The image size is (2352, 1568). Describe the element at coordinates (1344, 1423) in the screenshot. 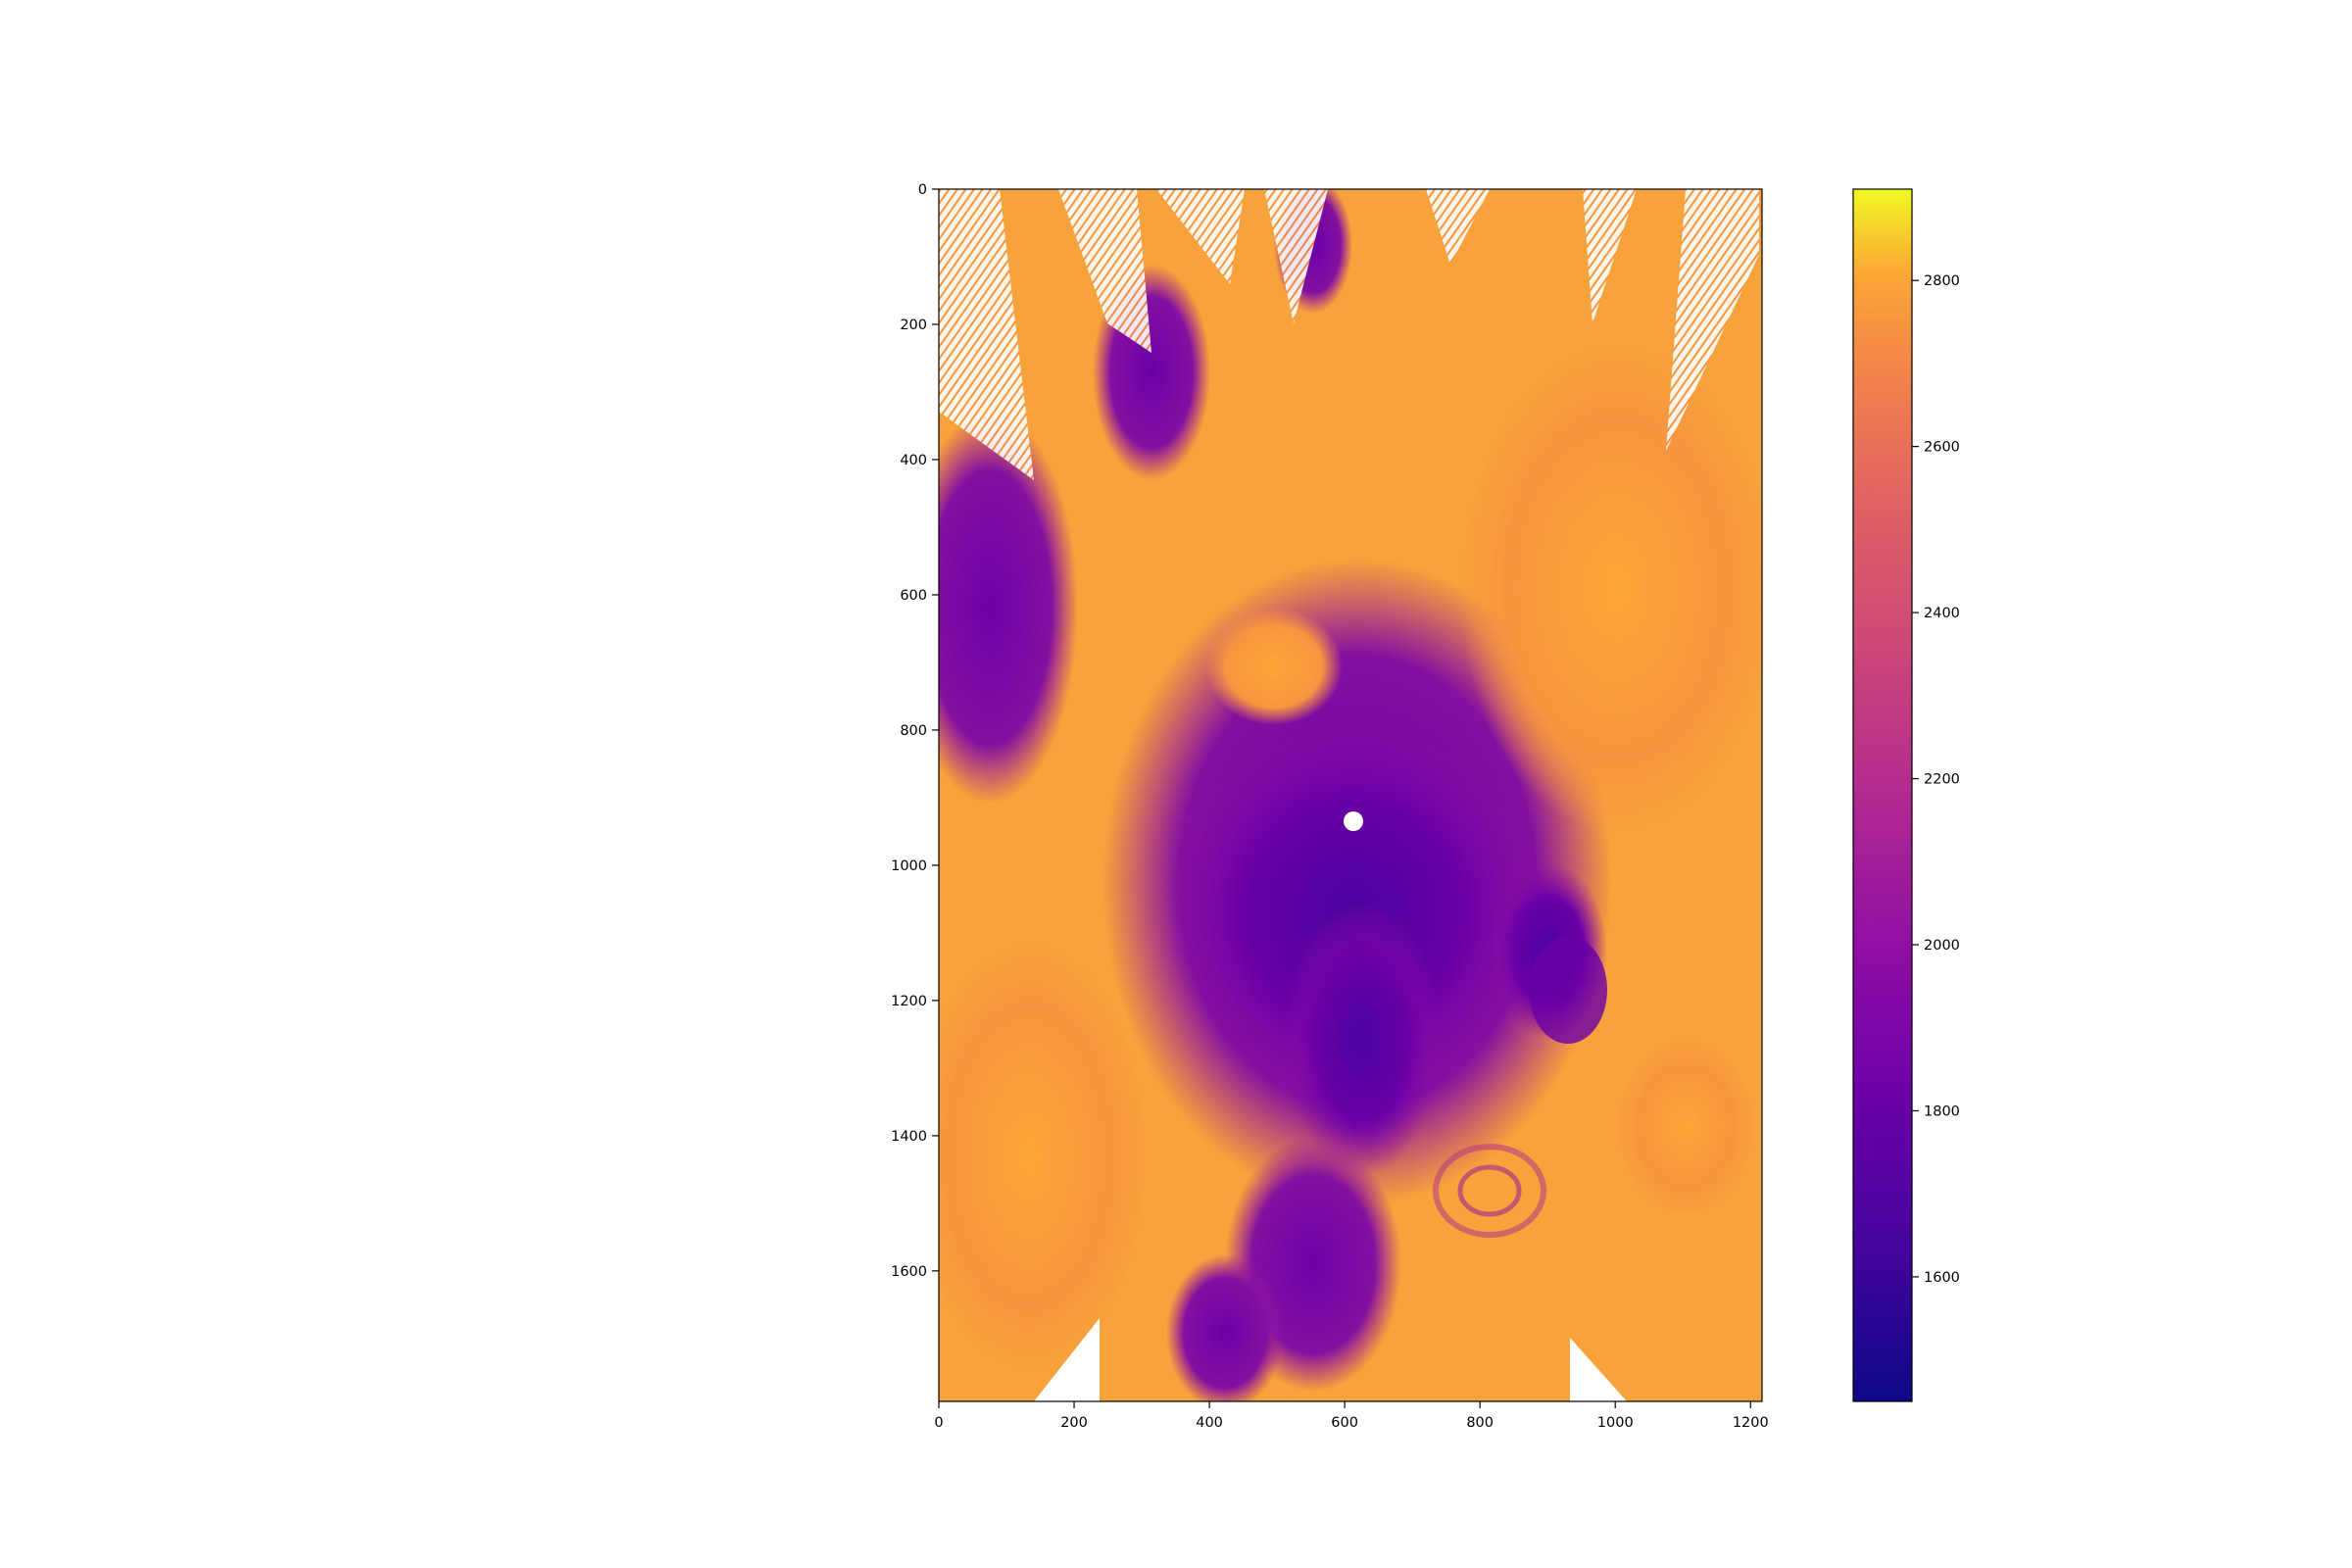

I see `x-tick-label-3: 600` at that location.